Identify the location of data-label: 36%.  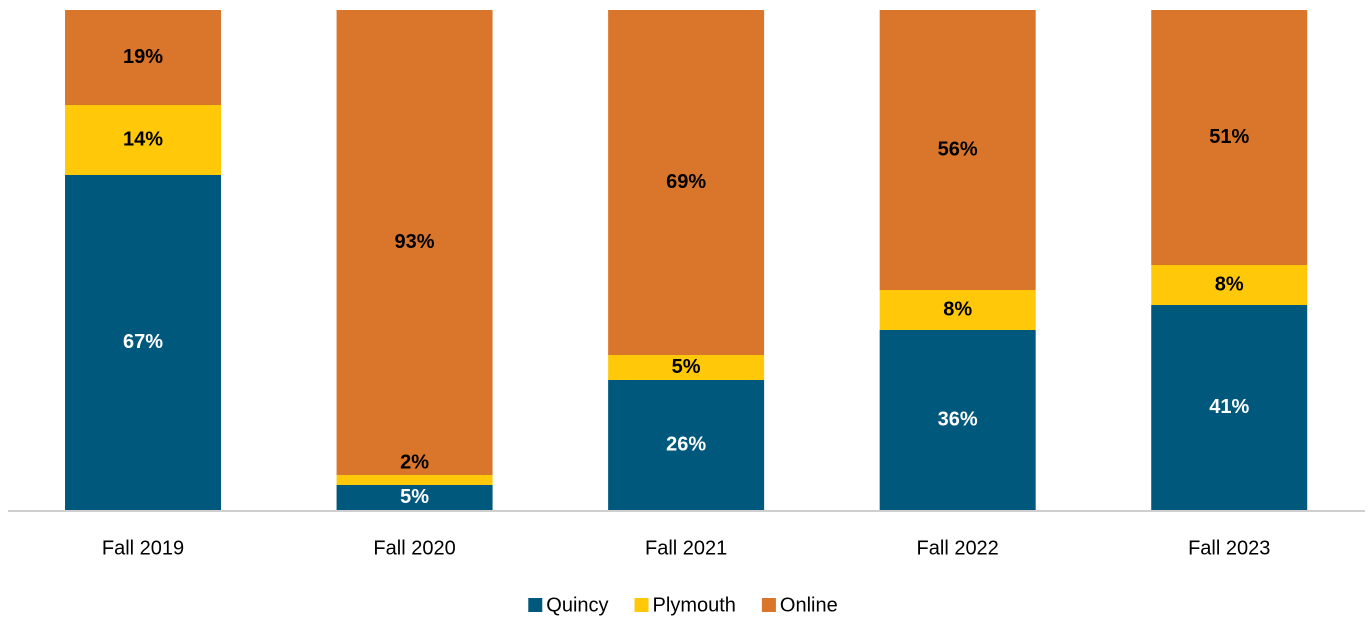
(958, 419).